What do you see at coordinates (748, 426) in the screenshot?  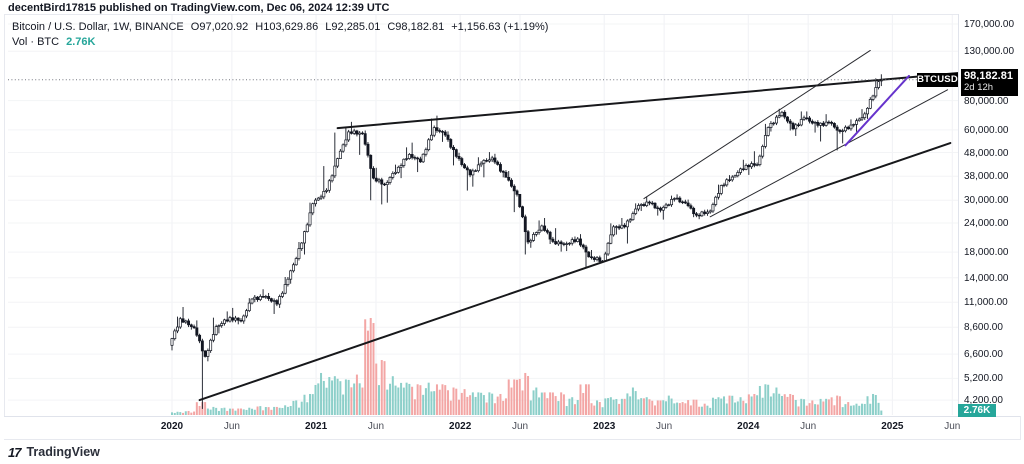 I see `time-tick-year: 2024` at bounding box center [748, 426].